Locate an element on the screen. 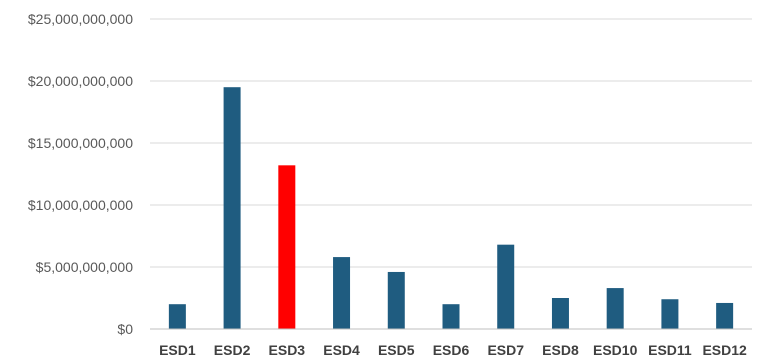 Image resolution: width=758 pixels, height=362 pixels. y-tick-label: $20,000,000,000 is located at coordinates (80, 81).